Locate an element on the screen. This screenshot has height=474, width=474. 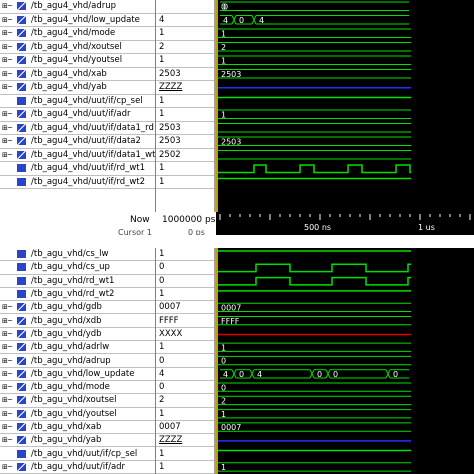
signal-row: ⊞─ /tb_agu_vhd/gdb is located at coordinates (77, 308).